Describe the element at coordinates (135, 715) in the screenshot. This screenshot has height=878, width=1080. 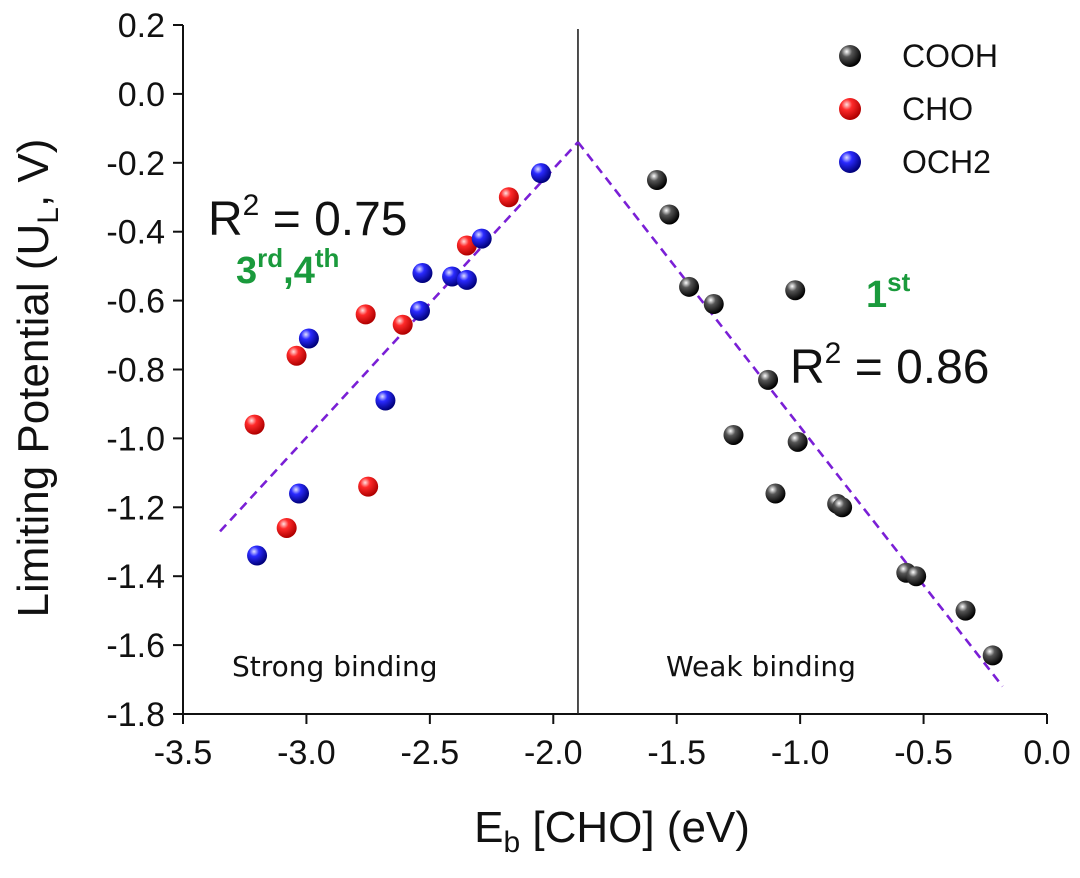
I see `y-tick-label: -1.8` at that location.